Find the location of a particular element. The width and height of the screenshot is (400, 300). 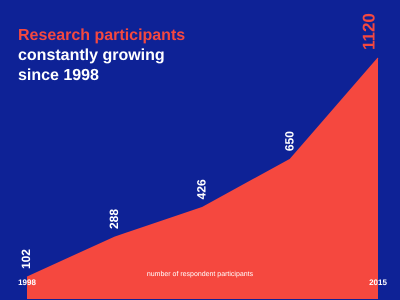

data-label: 102 is located at coordinates (26, 259).